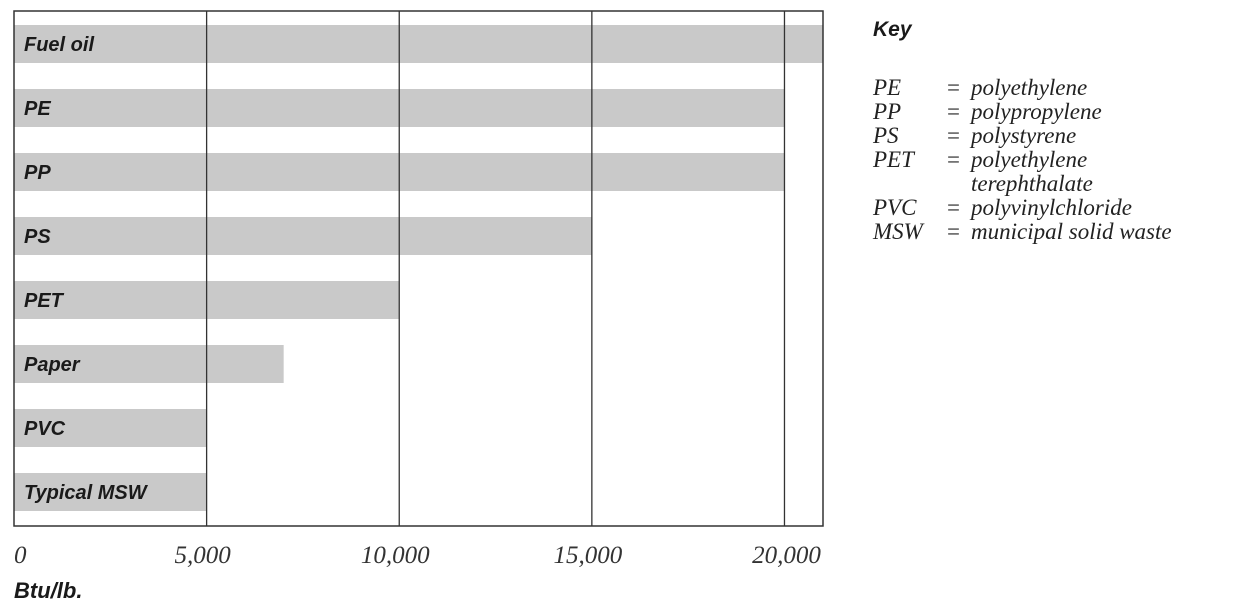  I want to click on key-entry: PP = polypropylene, so click(1053, 112).